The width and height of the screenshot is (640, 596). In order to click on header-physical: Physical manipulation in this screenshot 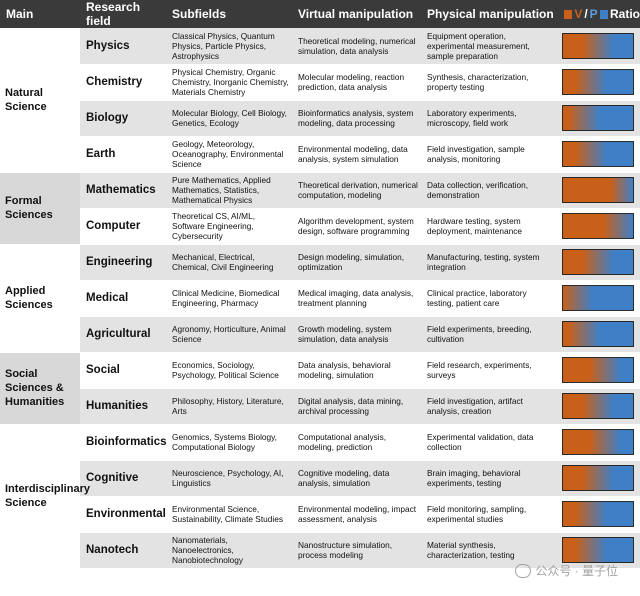, I will do `click(490, 14)`.